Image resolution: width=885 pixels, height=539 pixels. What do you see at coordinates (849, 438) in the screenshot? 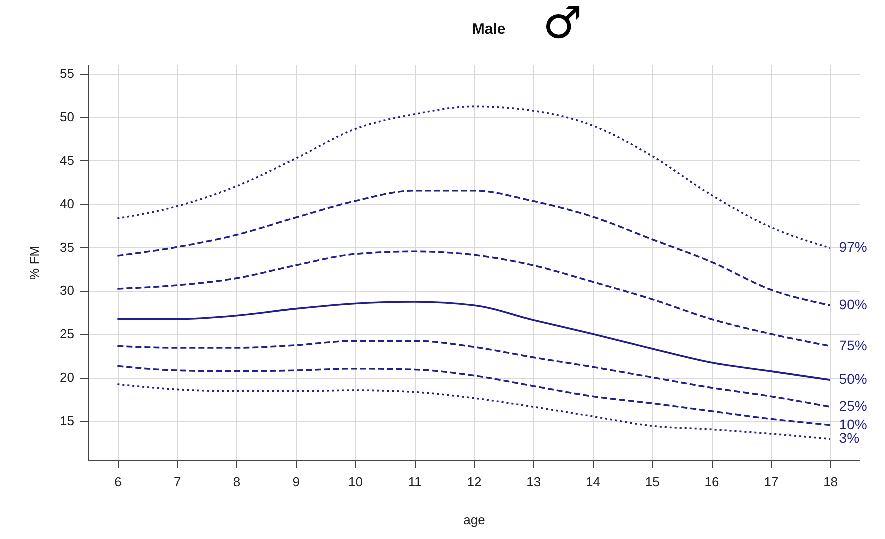
I see `series-label: 3%` at bounding box center [849, 438].